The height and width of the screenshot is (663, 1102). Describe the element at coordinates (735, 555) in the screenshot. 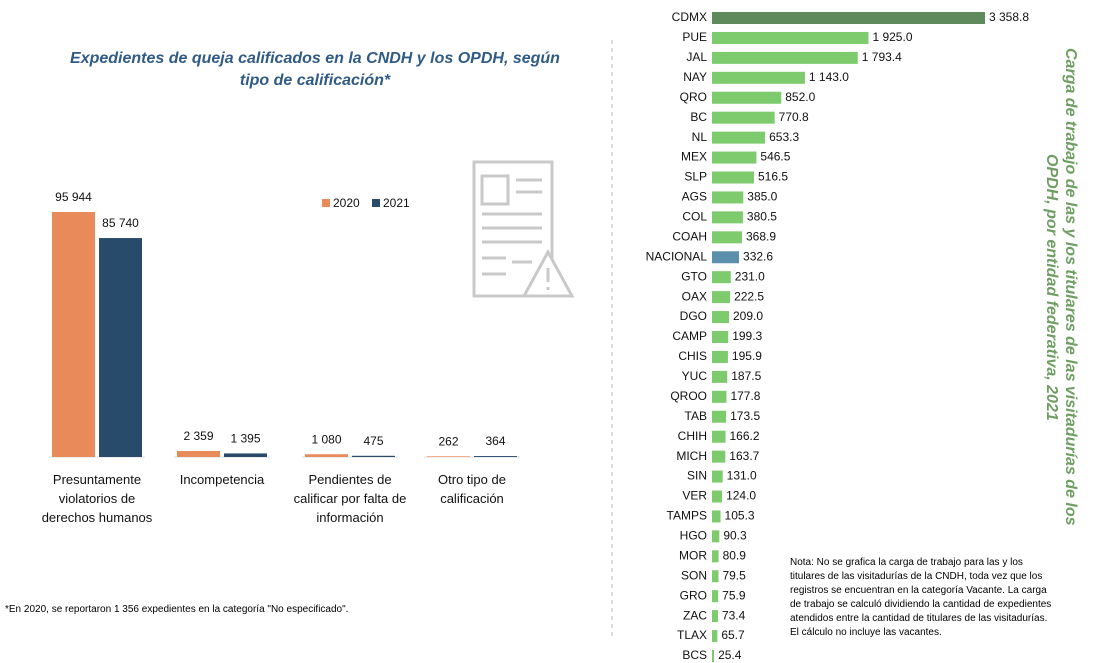

I see `data-label: 80.9` at that location.